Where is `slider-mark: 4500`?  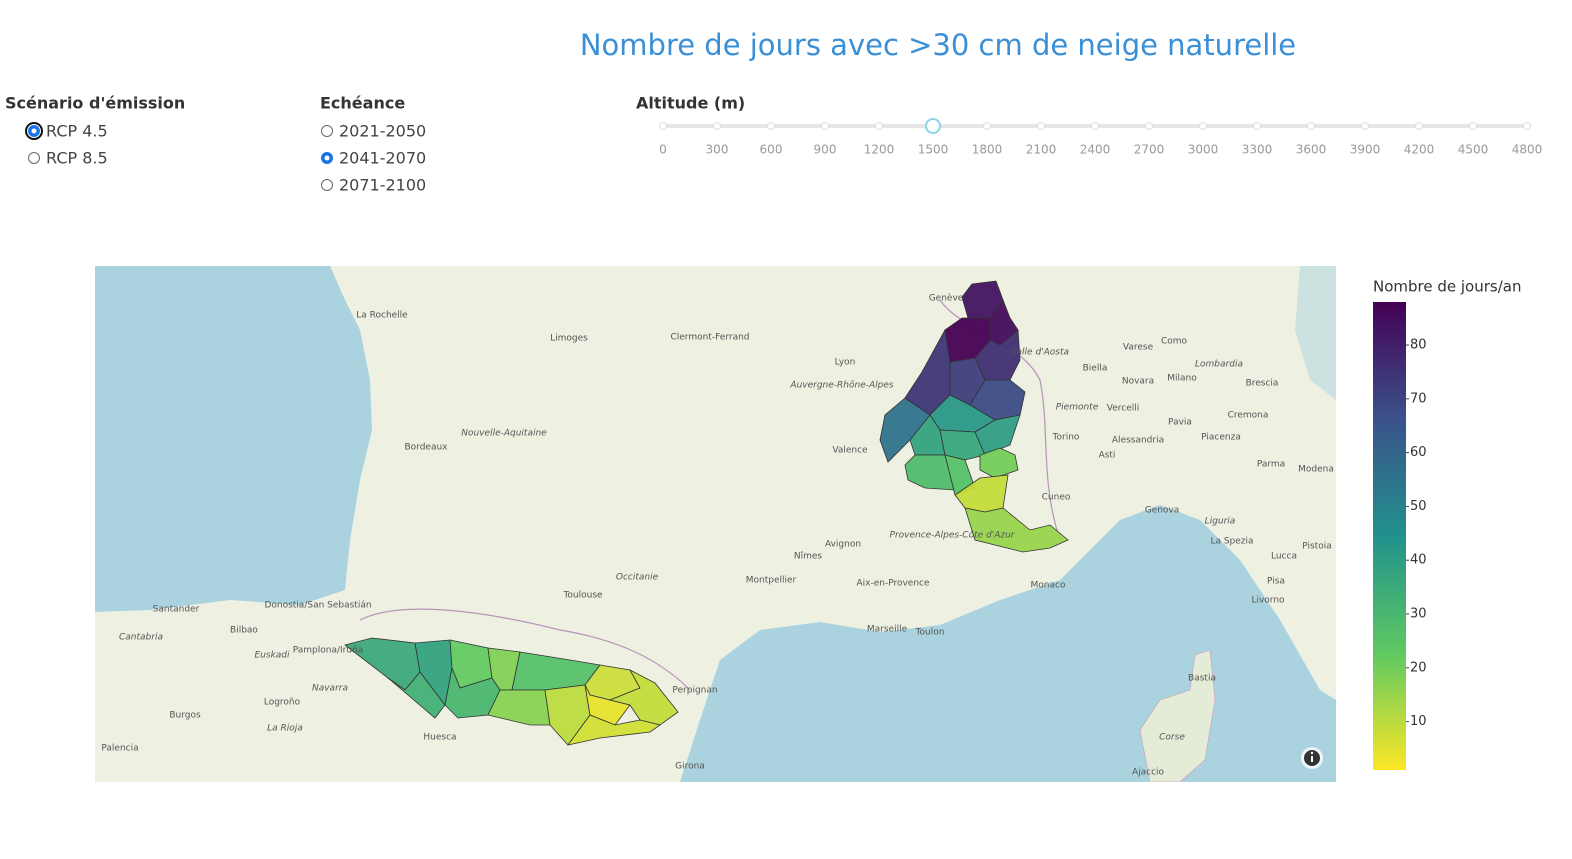
slider-mark: 4500 is located at coordinates (1473, 150).